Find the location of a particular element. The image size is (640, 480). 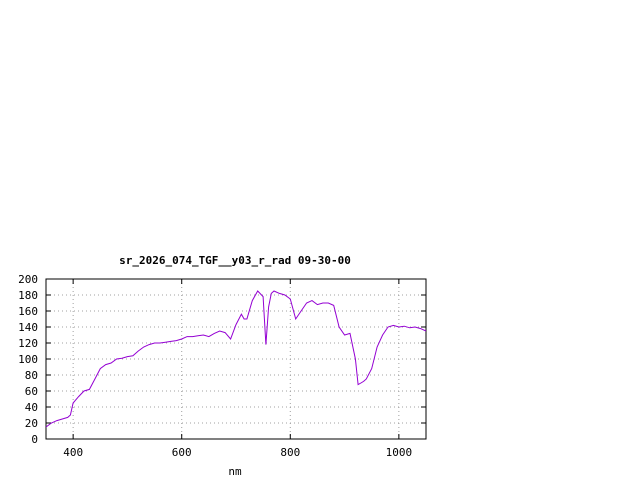

x-tick-label: 400 is located at coordinates (73, 452).